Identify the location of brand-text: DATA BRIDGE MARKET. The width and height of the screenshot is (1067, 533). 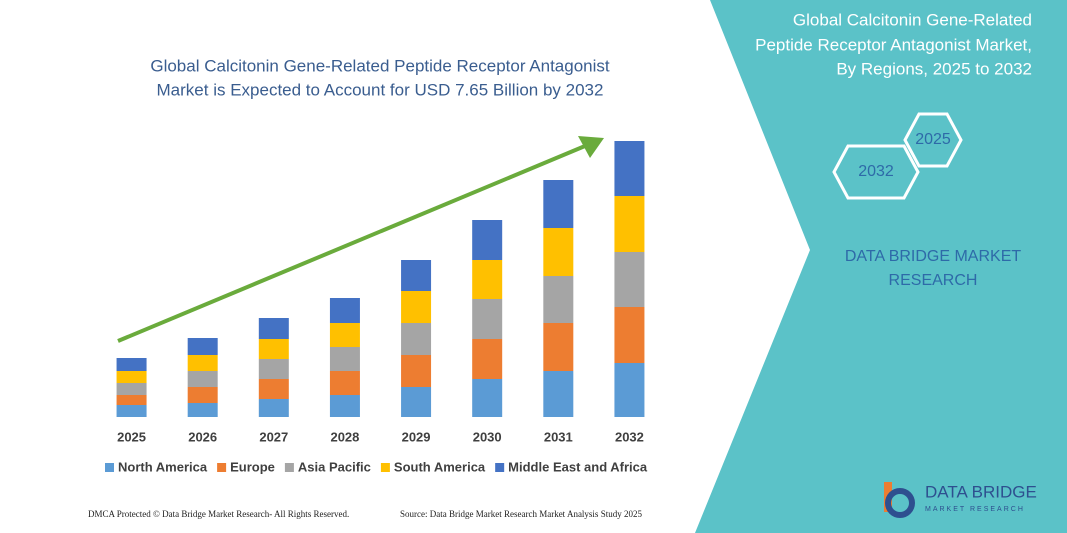
(933, 256).